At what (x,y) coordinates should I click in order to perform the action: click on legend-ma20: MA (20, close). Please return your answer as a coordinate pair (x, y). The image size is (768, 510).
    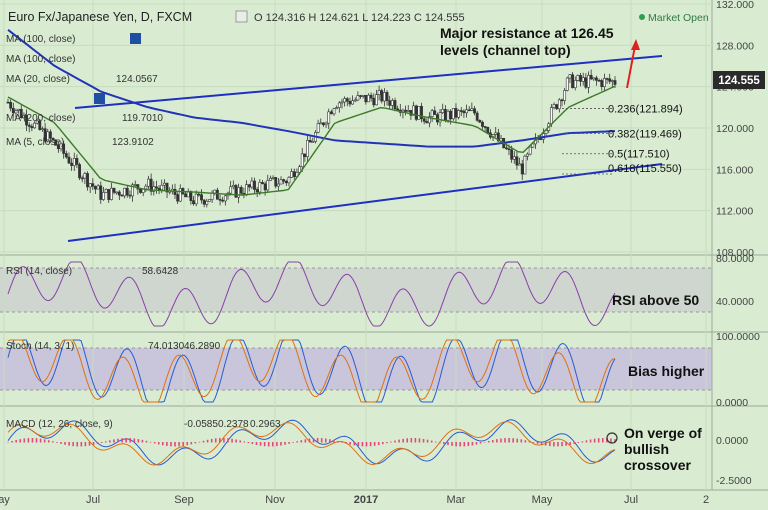
    Looking at the image, I should click on (38, 79).